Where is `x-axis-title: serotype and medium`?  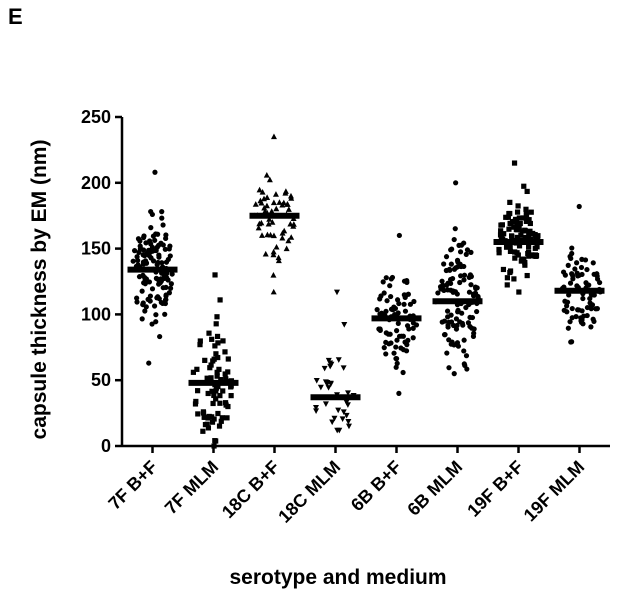
x-axis-title: serotype and medium is located at coordinates (337, 577).